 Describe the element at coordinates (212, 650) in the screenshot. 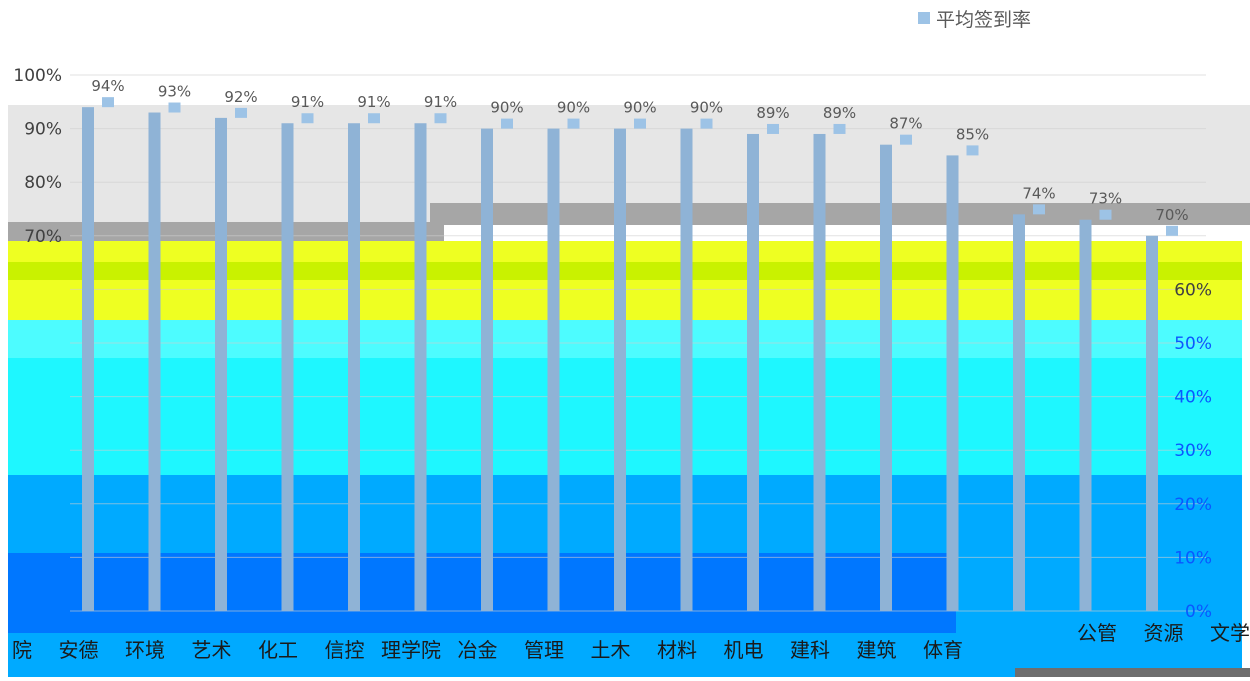

I see `x-tick-label: 艺术` at that location.